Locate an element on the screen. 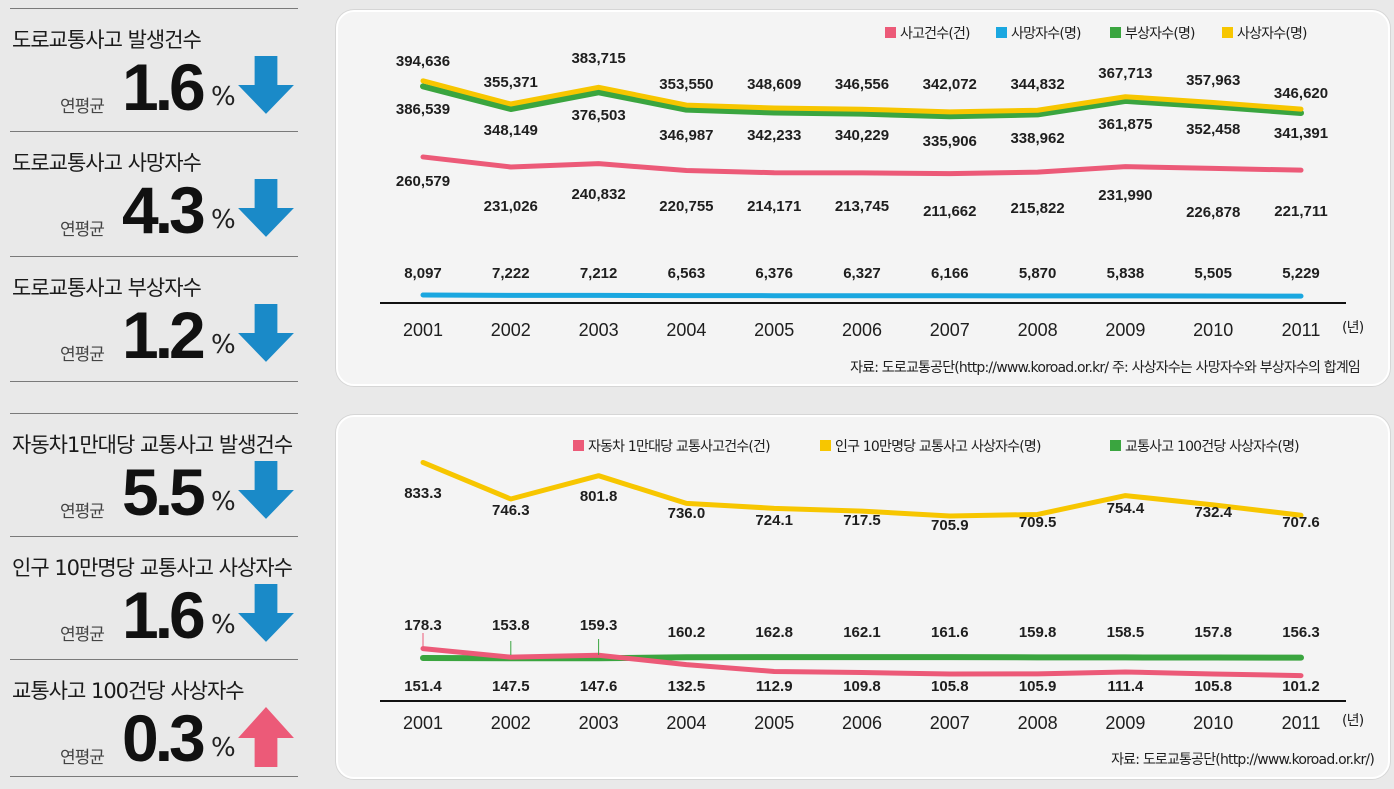 The width and height of the screenshot is (1394, 789). data-label: 8,097 is located at coordinates (423, 273).